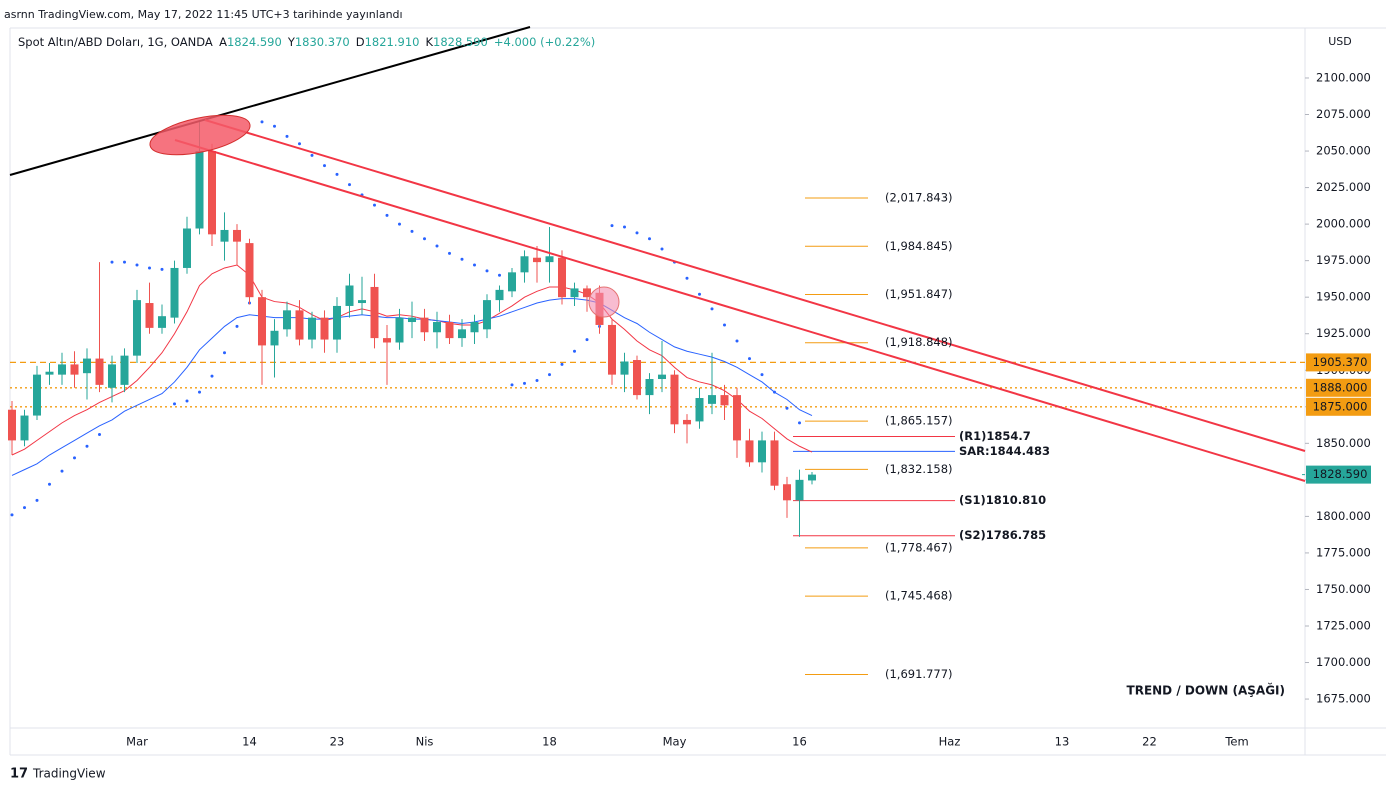 Image resolution: width=1386 pixels, height=791 pixels. I want to click on pivot-label: (R1)1854.7, so click(995, 436).